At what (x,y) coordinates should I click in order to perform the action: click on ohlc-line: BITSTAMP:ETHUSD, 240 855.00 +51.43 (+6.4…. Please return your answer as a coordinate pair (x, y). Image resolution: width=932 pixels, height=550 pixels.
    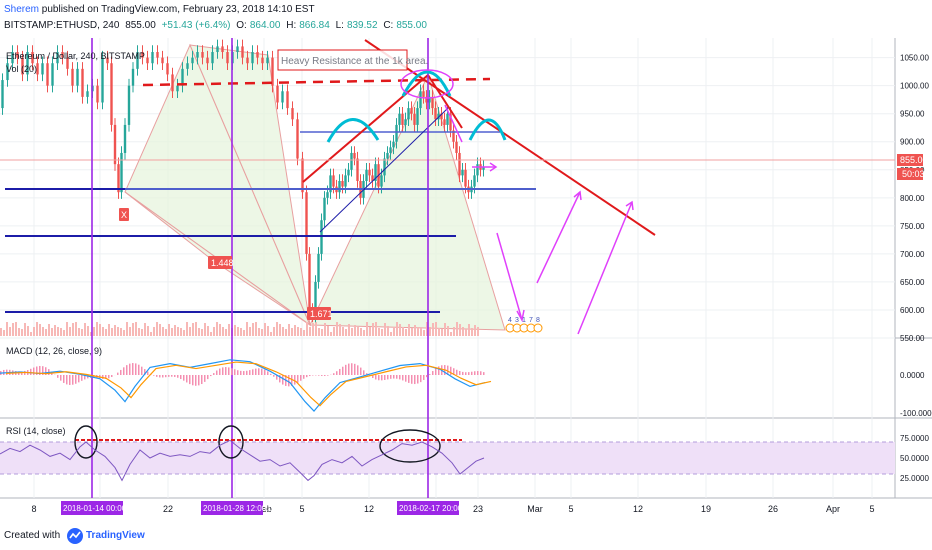
    Looking at the image, I should click on (217, 25).